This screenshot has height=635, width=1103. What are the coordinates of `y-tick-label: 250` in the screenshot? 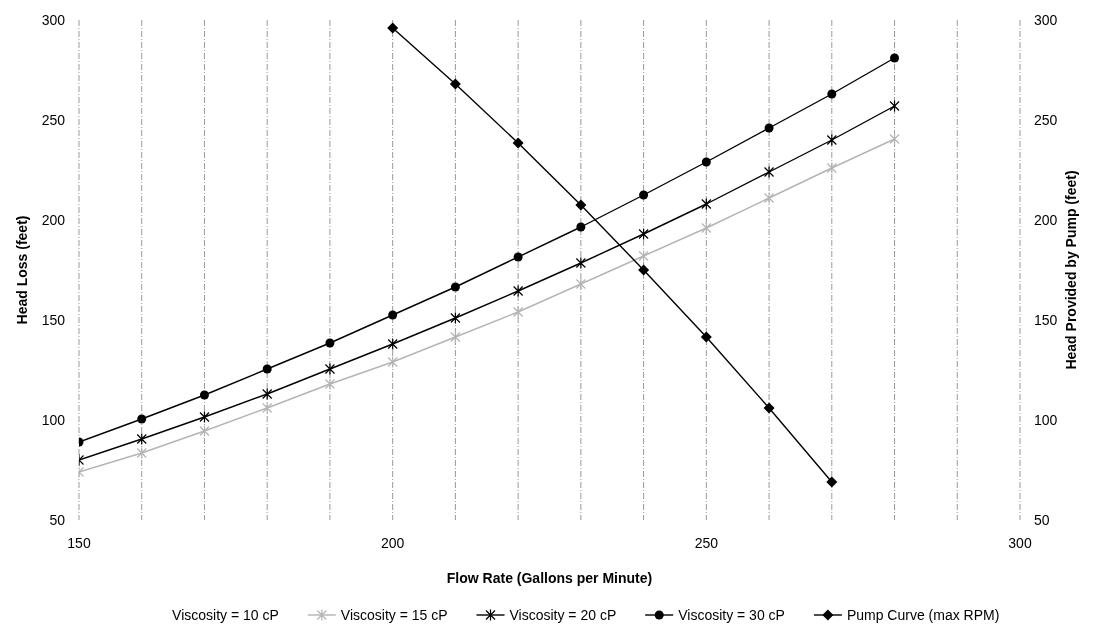 It's located at (53, 120).